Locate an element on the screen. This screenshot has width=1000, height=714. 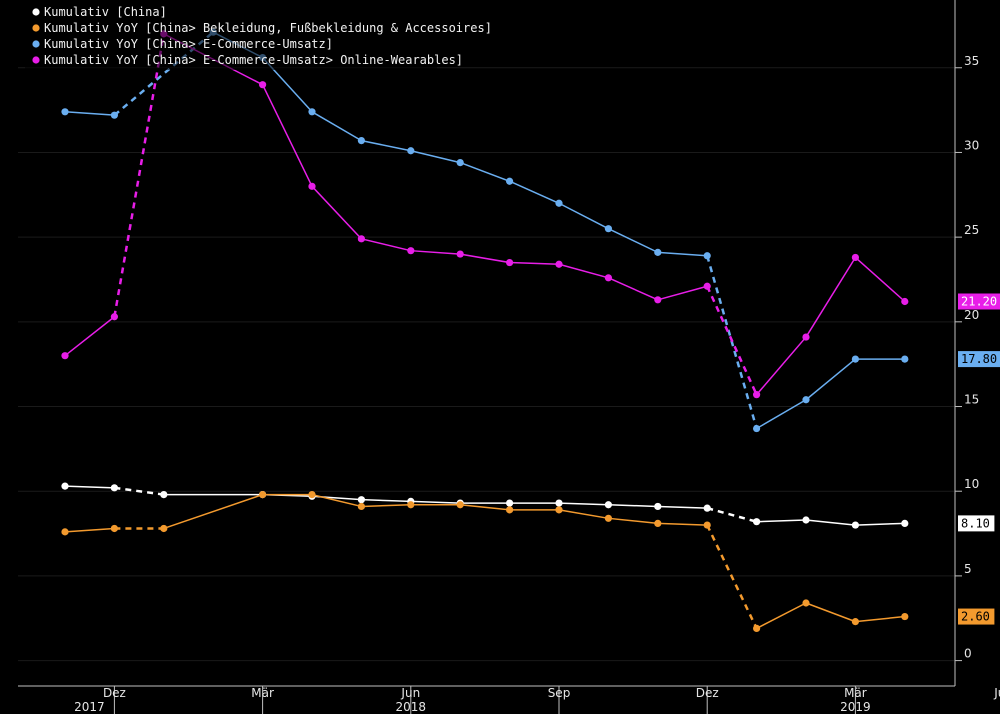
x-year-label: 2018 is located at coordinates (411, 707).